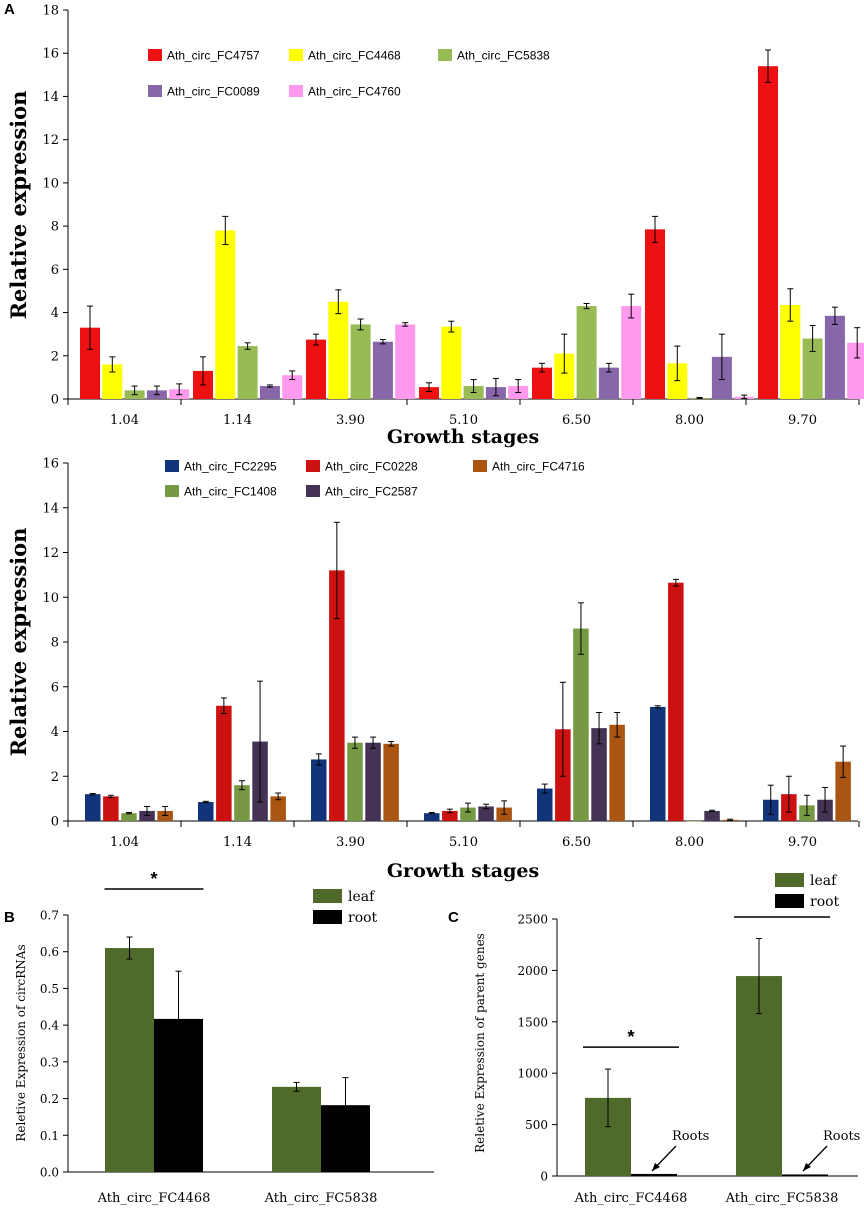 The height and width of the screenshot is (1214, 864). What do you see at coordinates (371, 467) in the screenshot?
I see `legend-label: Ath_circ_FC0228` at bounding box center [371, 467].